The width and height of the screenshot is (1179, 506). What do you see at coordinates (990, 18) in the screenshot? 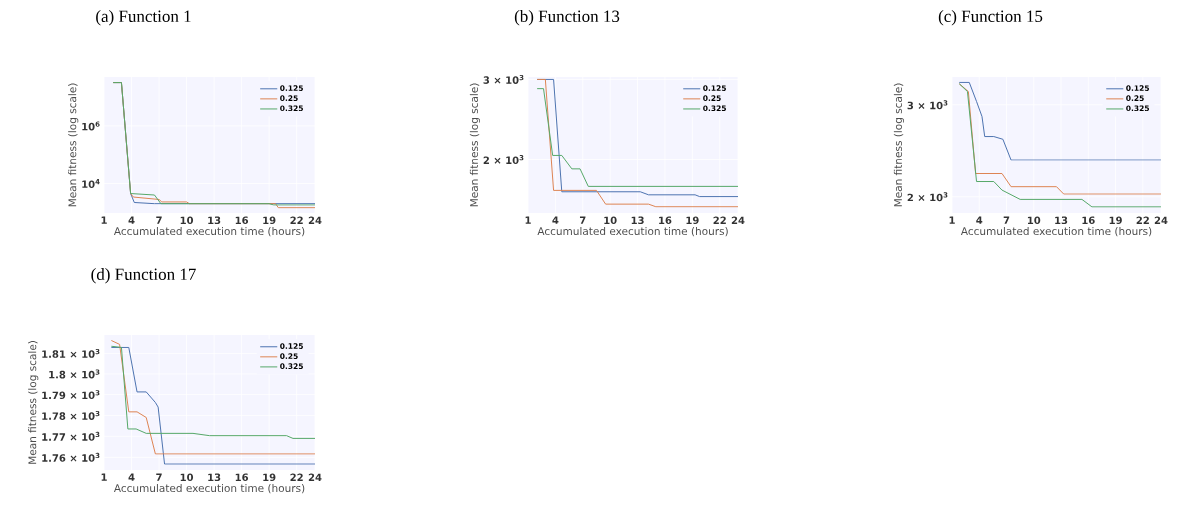
I see `chart-title: (c) Function 15` at bounding box center [990, 18].